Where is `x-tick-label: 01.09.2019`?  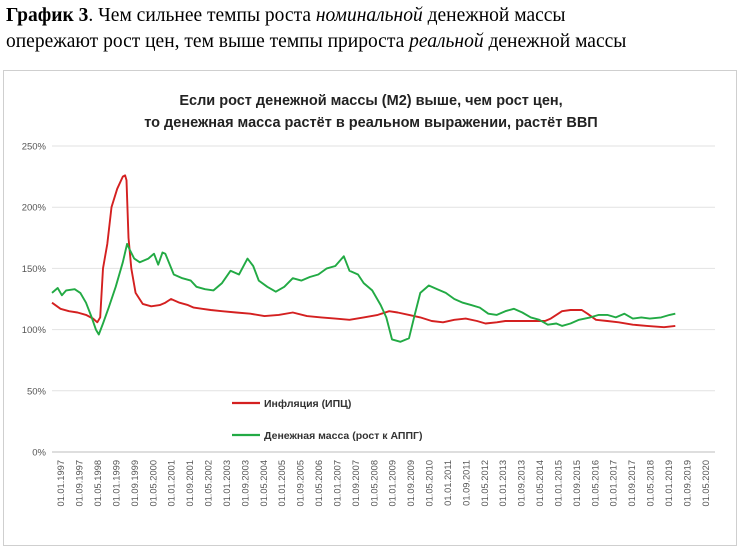
x-tick-label: 01.09.2019 is located at coordinates (687, 483).